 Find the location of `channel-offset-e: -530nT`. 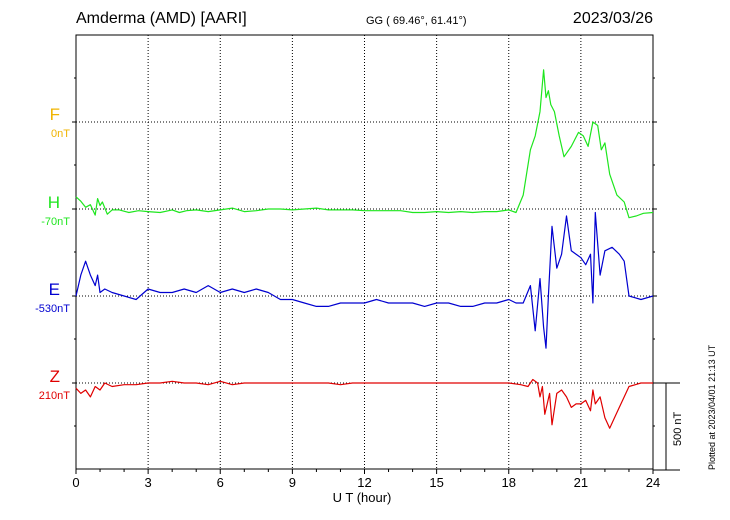

channel-offset-e: -530nT is located at coordinates (52, 309).